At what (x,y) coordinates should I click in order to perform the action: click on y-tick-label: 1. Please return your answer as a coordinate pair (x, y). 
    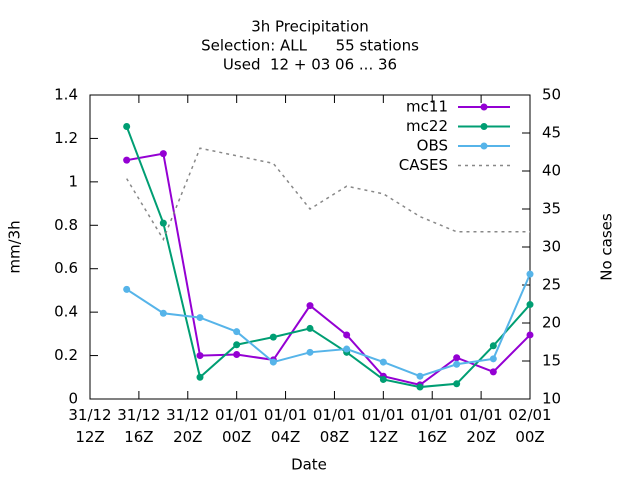
    Looking at the image, I should click on (73, 181).